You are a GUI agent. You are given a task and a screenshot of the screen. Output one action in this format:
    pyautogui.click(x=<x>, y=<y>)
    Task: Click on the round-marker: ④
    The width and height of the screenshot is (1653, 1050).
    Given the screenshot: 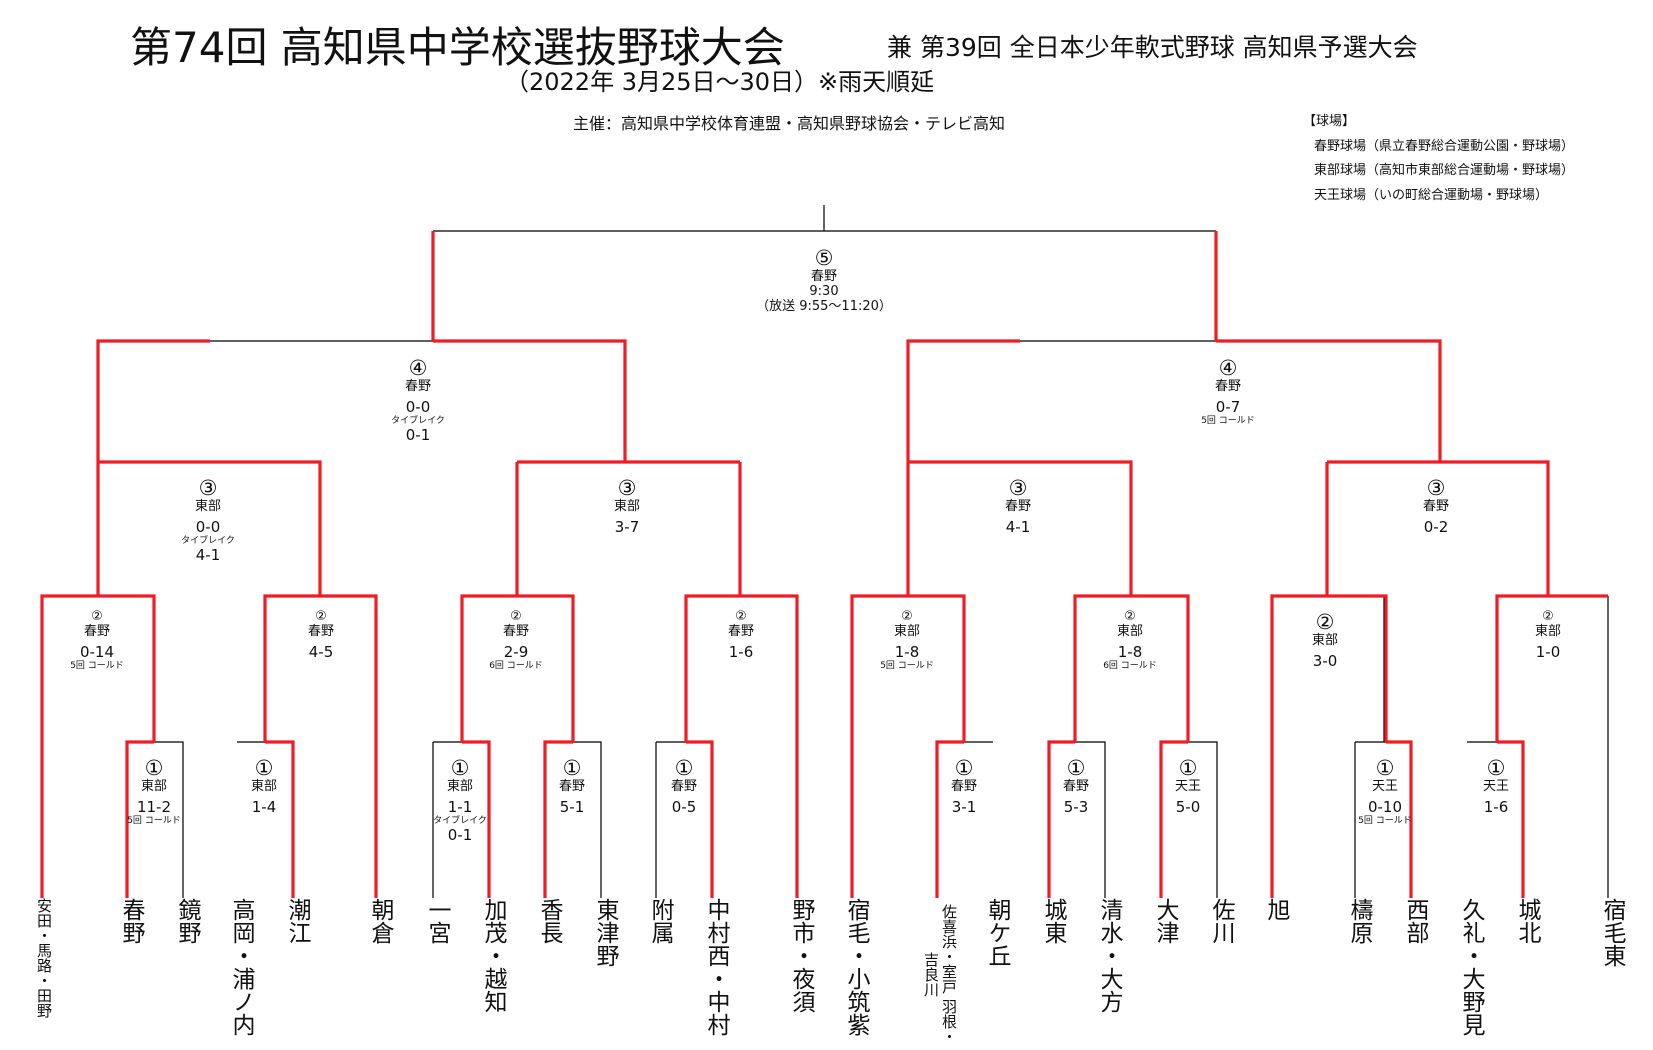 What is the action you would take?
    pyautogui.click(x=418, y=368)
    